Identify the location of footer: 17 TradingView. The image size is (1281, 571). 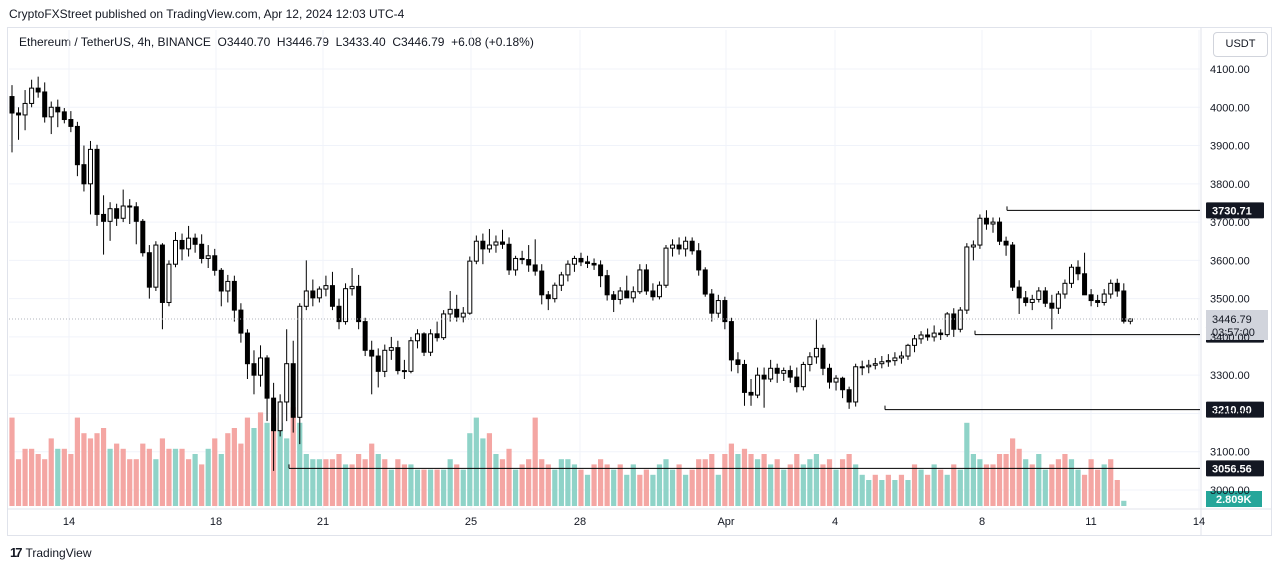
(51, 552).